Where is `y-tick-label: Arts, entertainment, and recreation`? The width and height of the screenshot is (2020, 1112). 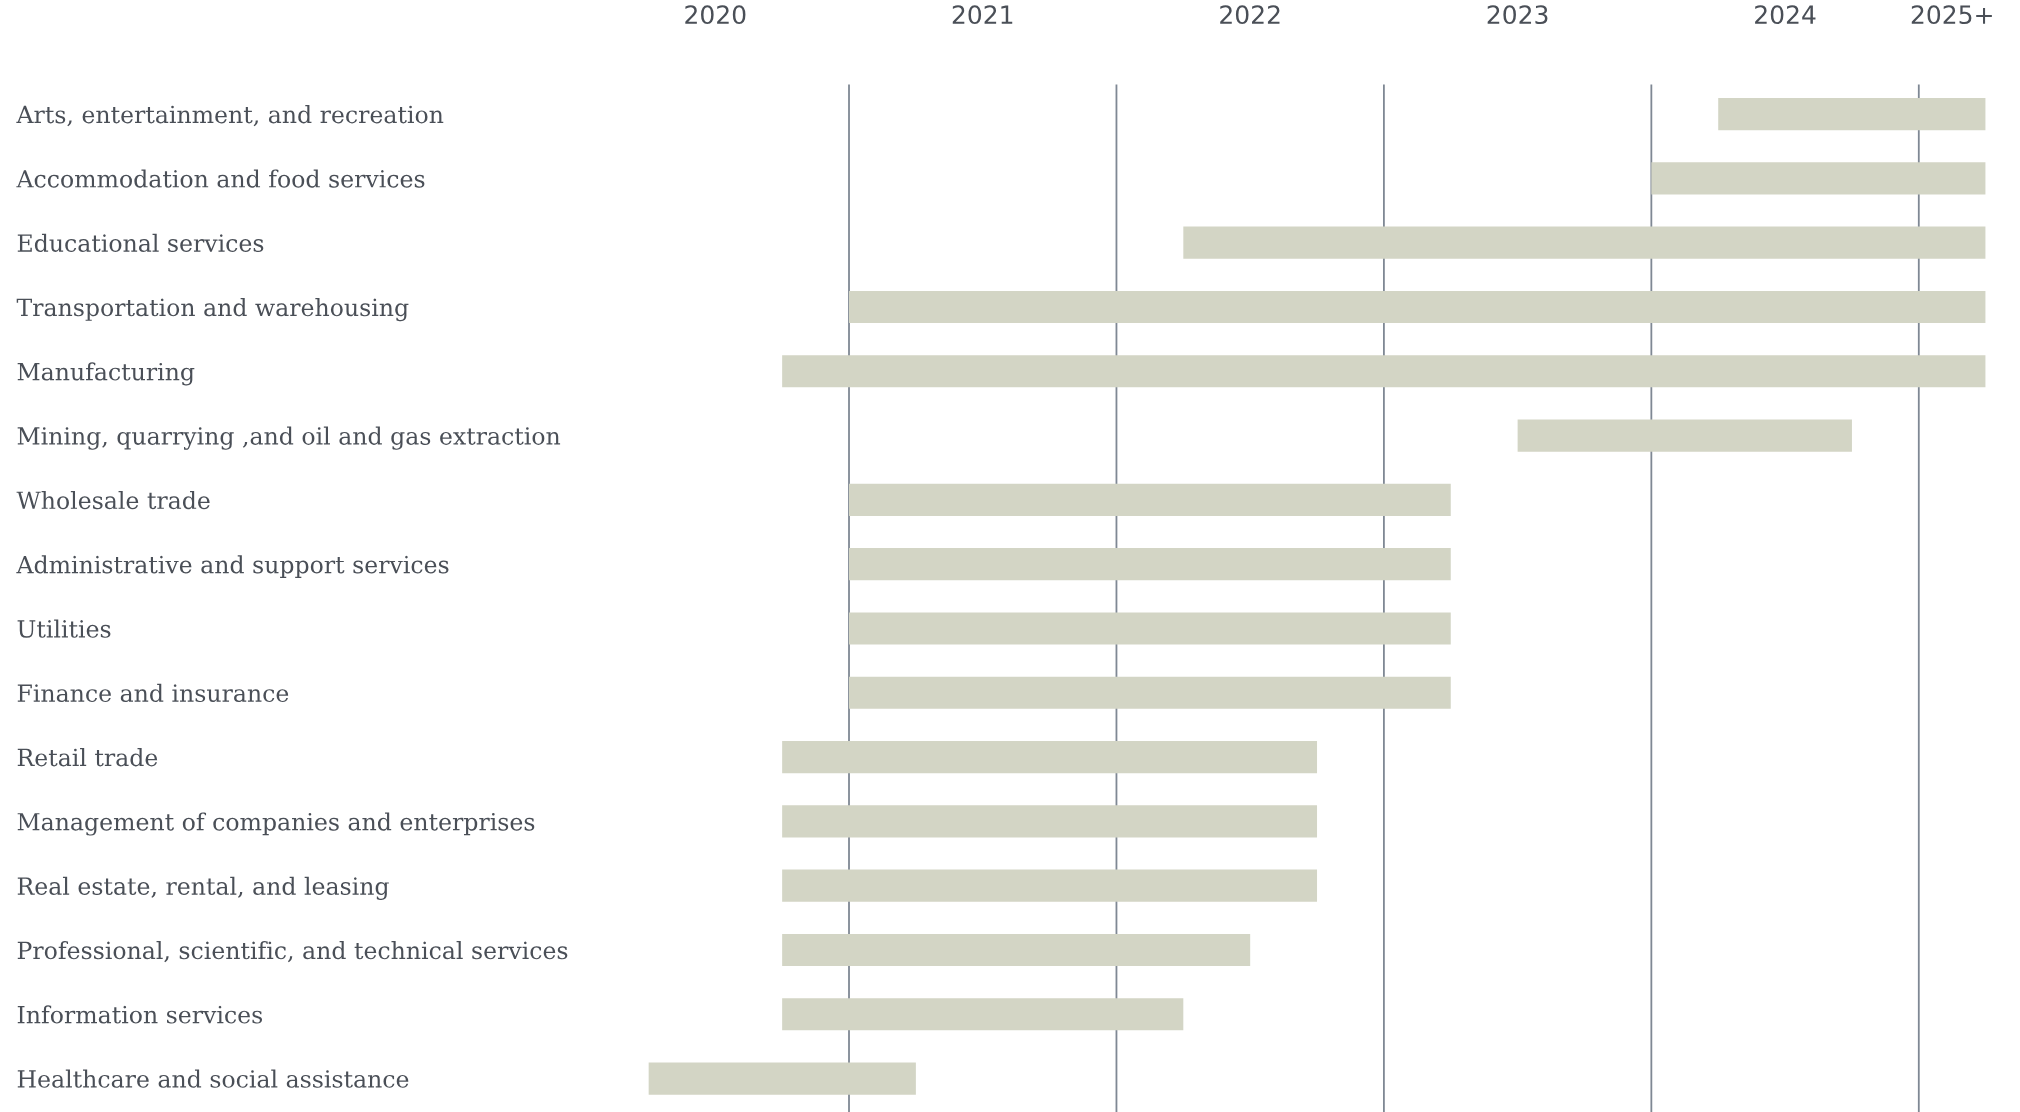
y-tick-label: Arts, entertainment, and recreation is located at coordinates (230, 116).